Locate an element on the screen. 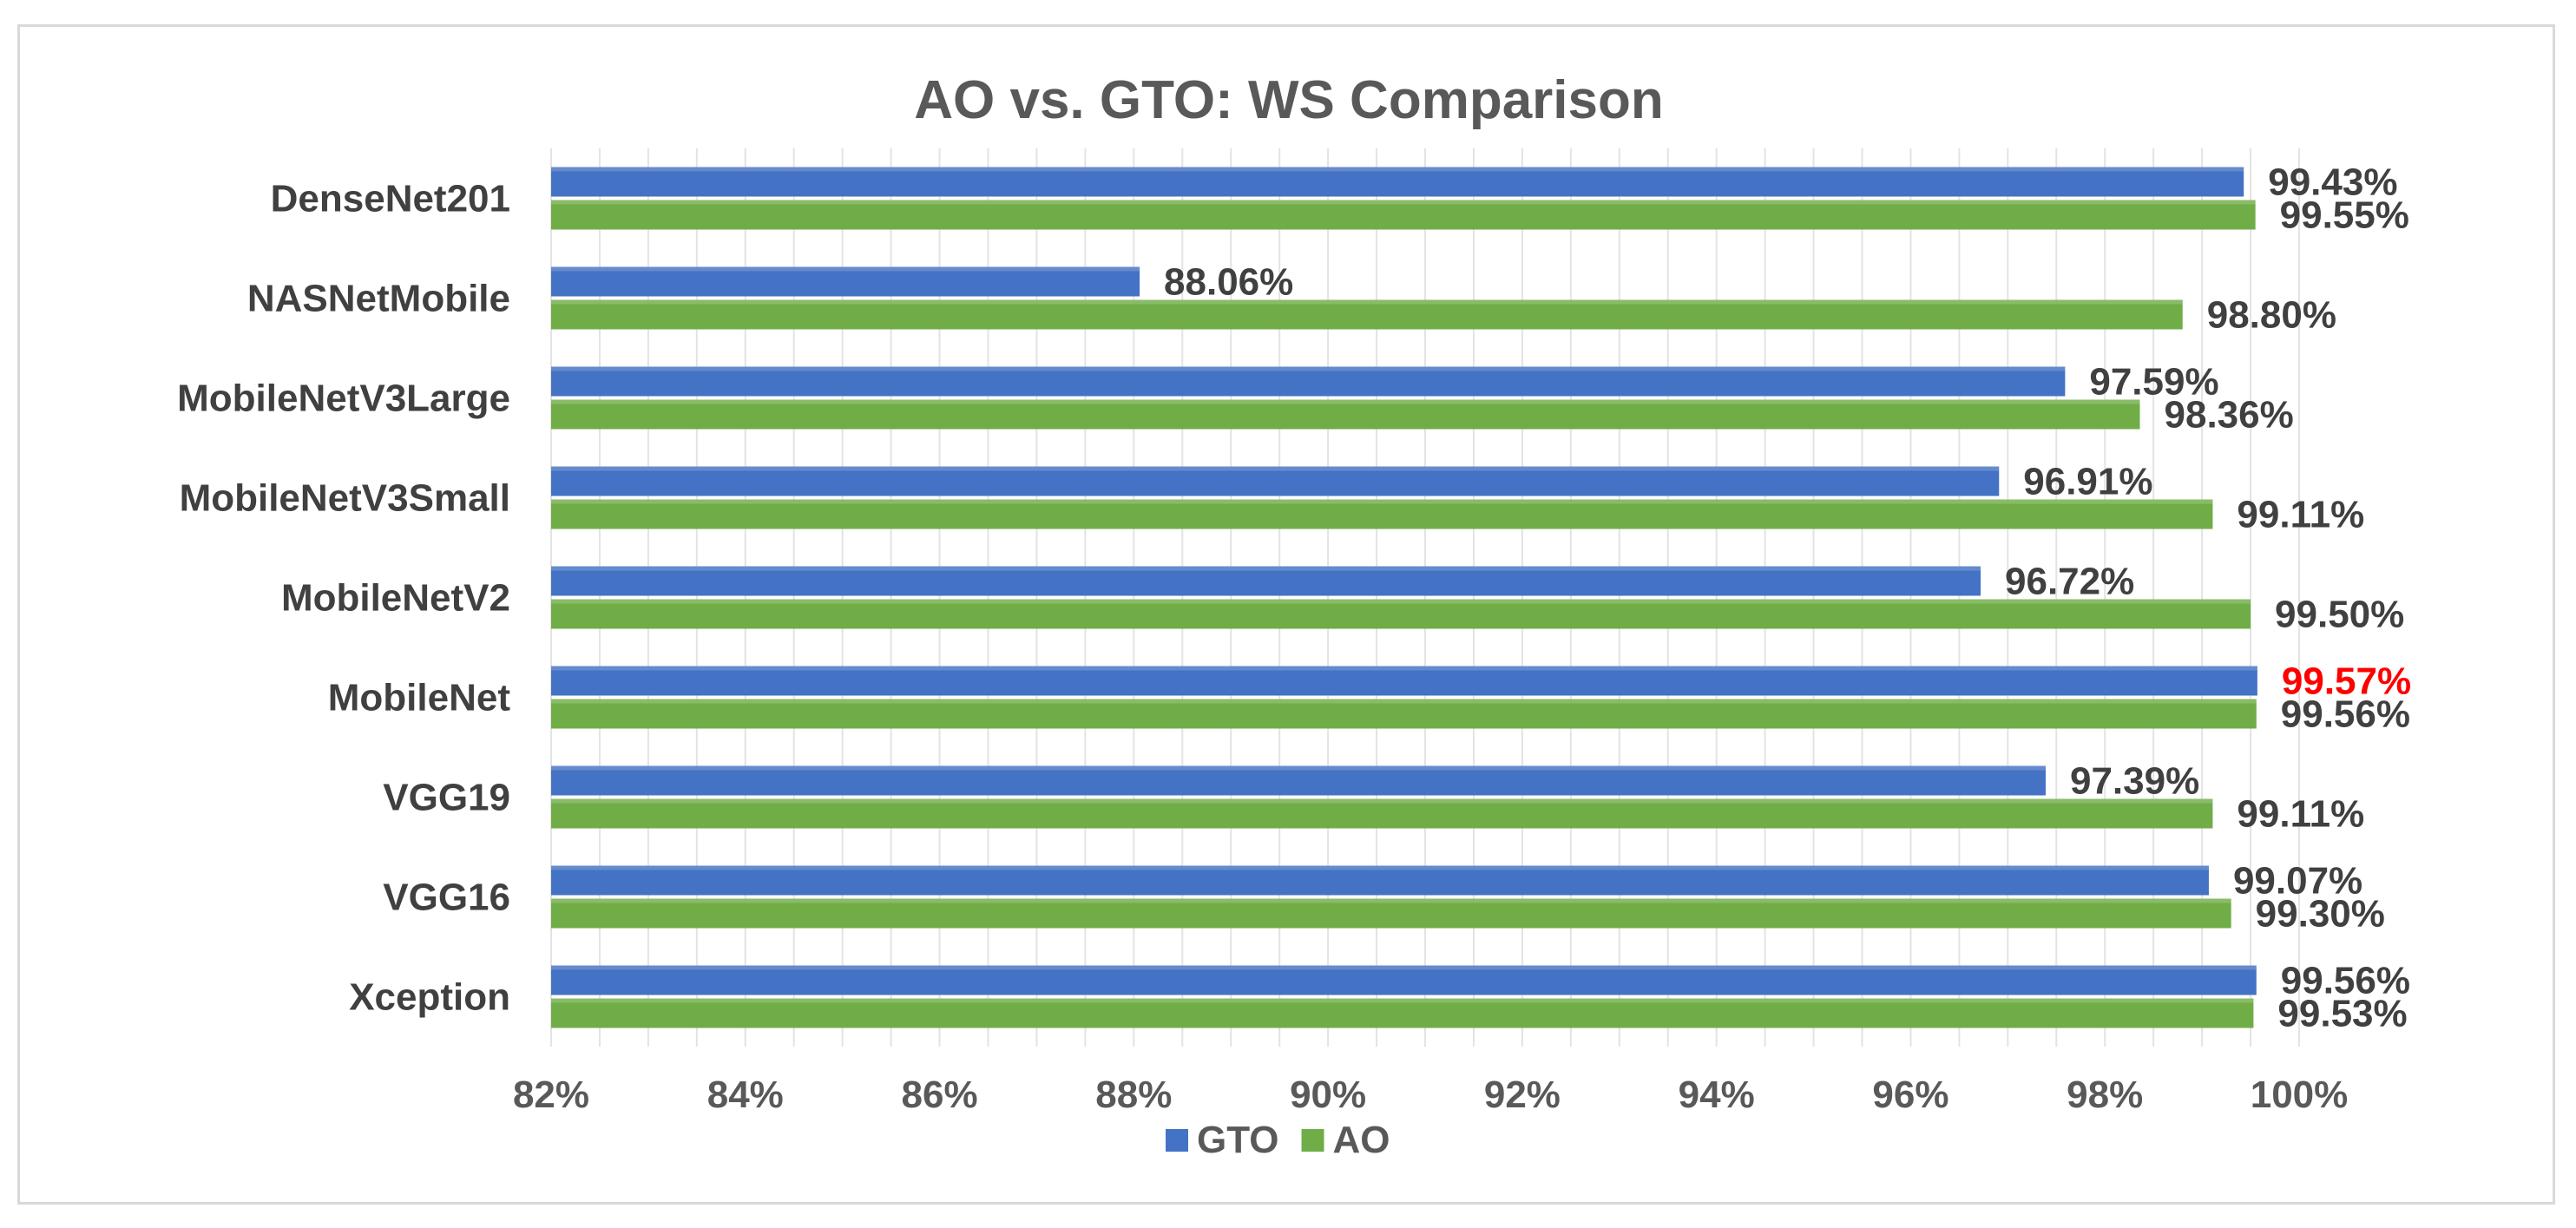  data-label: 97.59% is located at coordinates (2153, 382).